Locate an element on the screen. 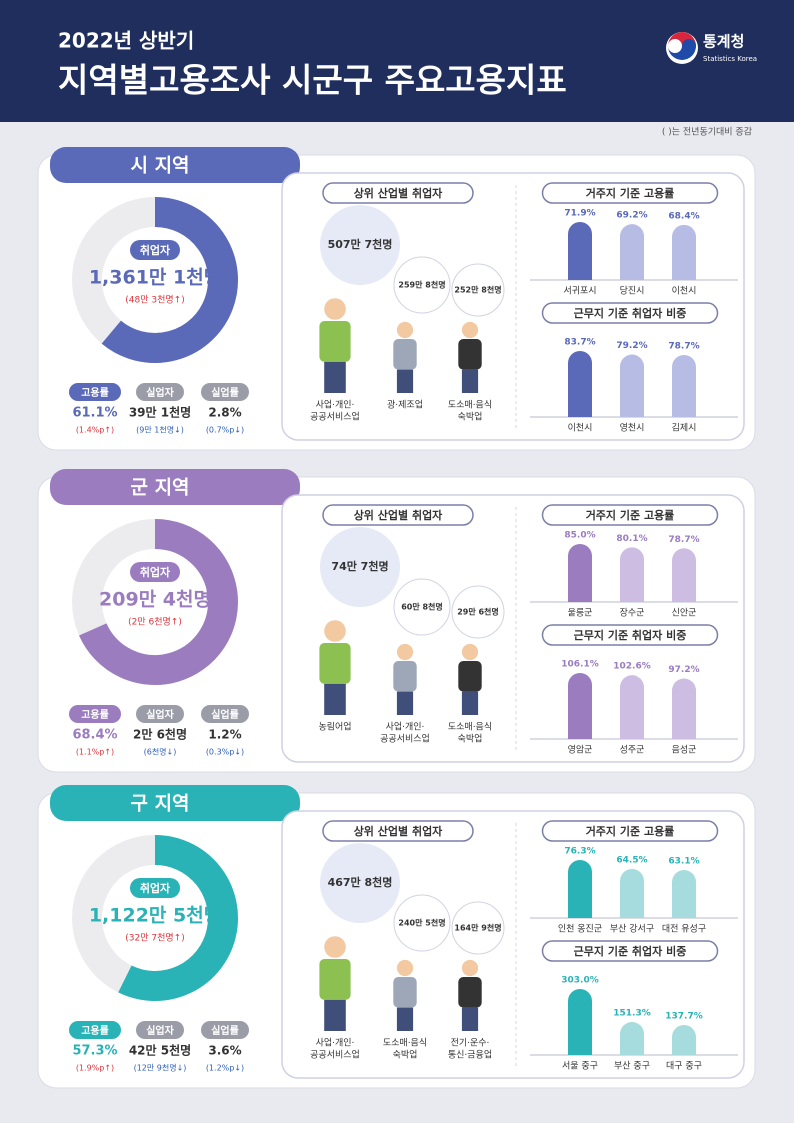 The height and width of the screenshot is (1123, 794). industry-title-pill is located at coordinates (398, 193).